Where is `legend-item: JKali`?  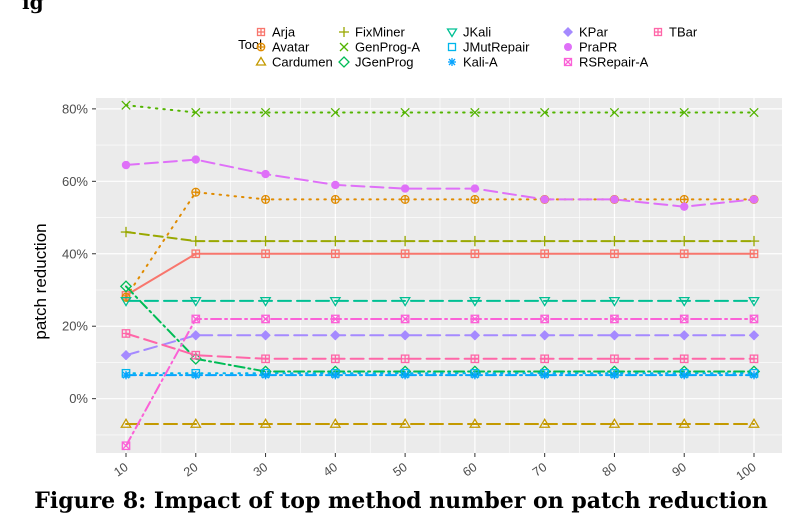 legend-item: JKali is located at coordinates (468, 32).